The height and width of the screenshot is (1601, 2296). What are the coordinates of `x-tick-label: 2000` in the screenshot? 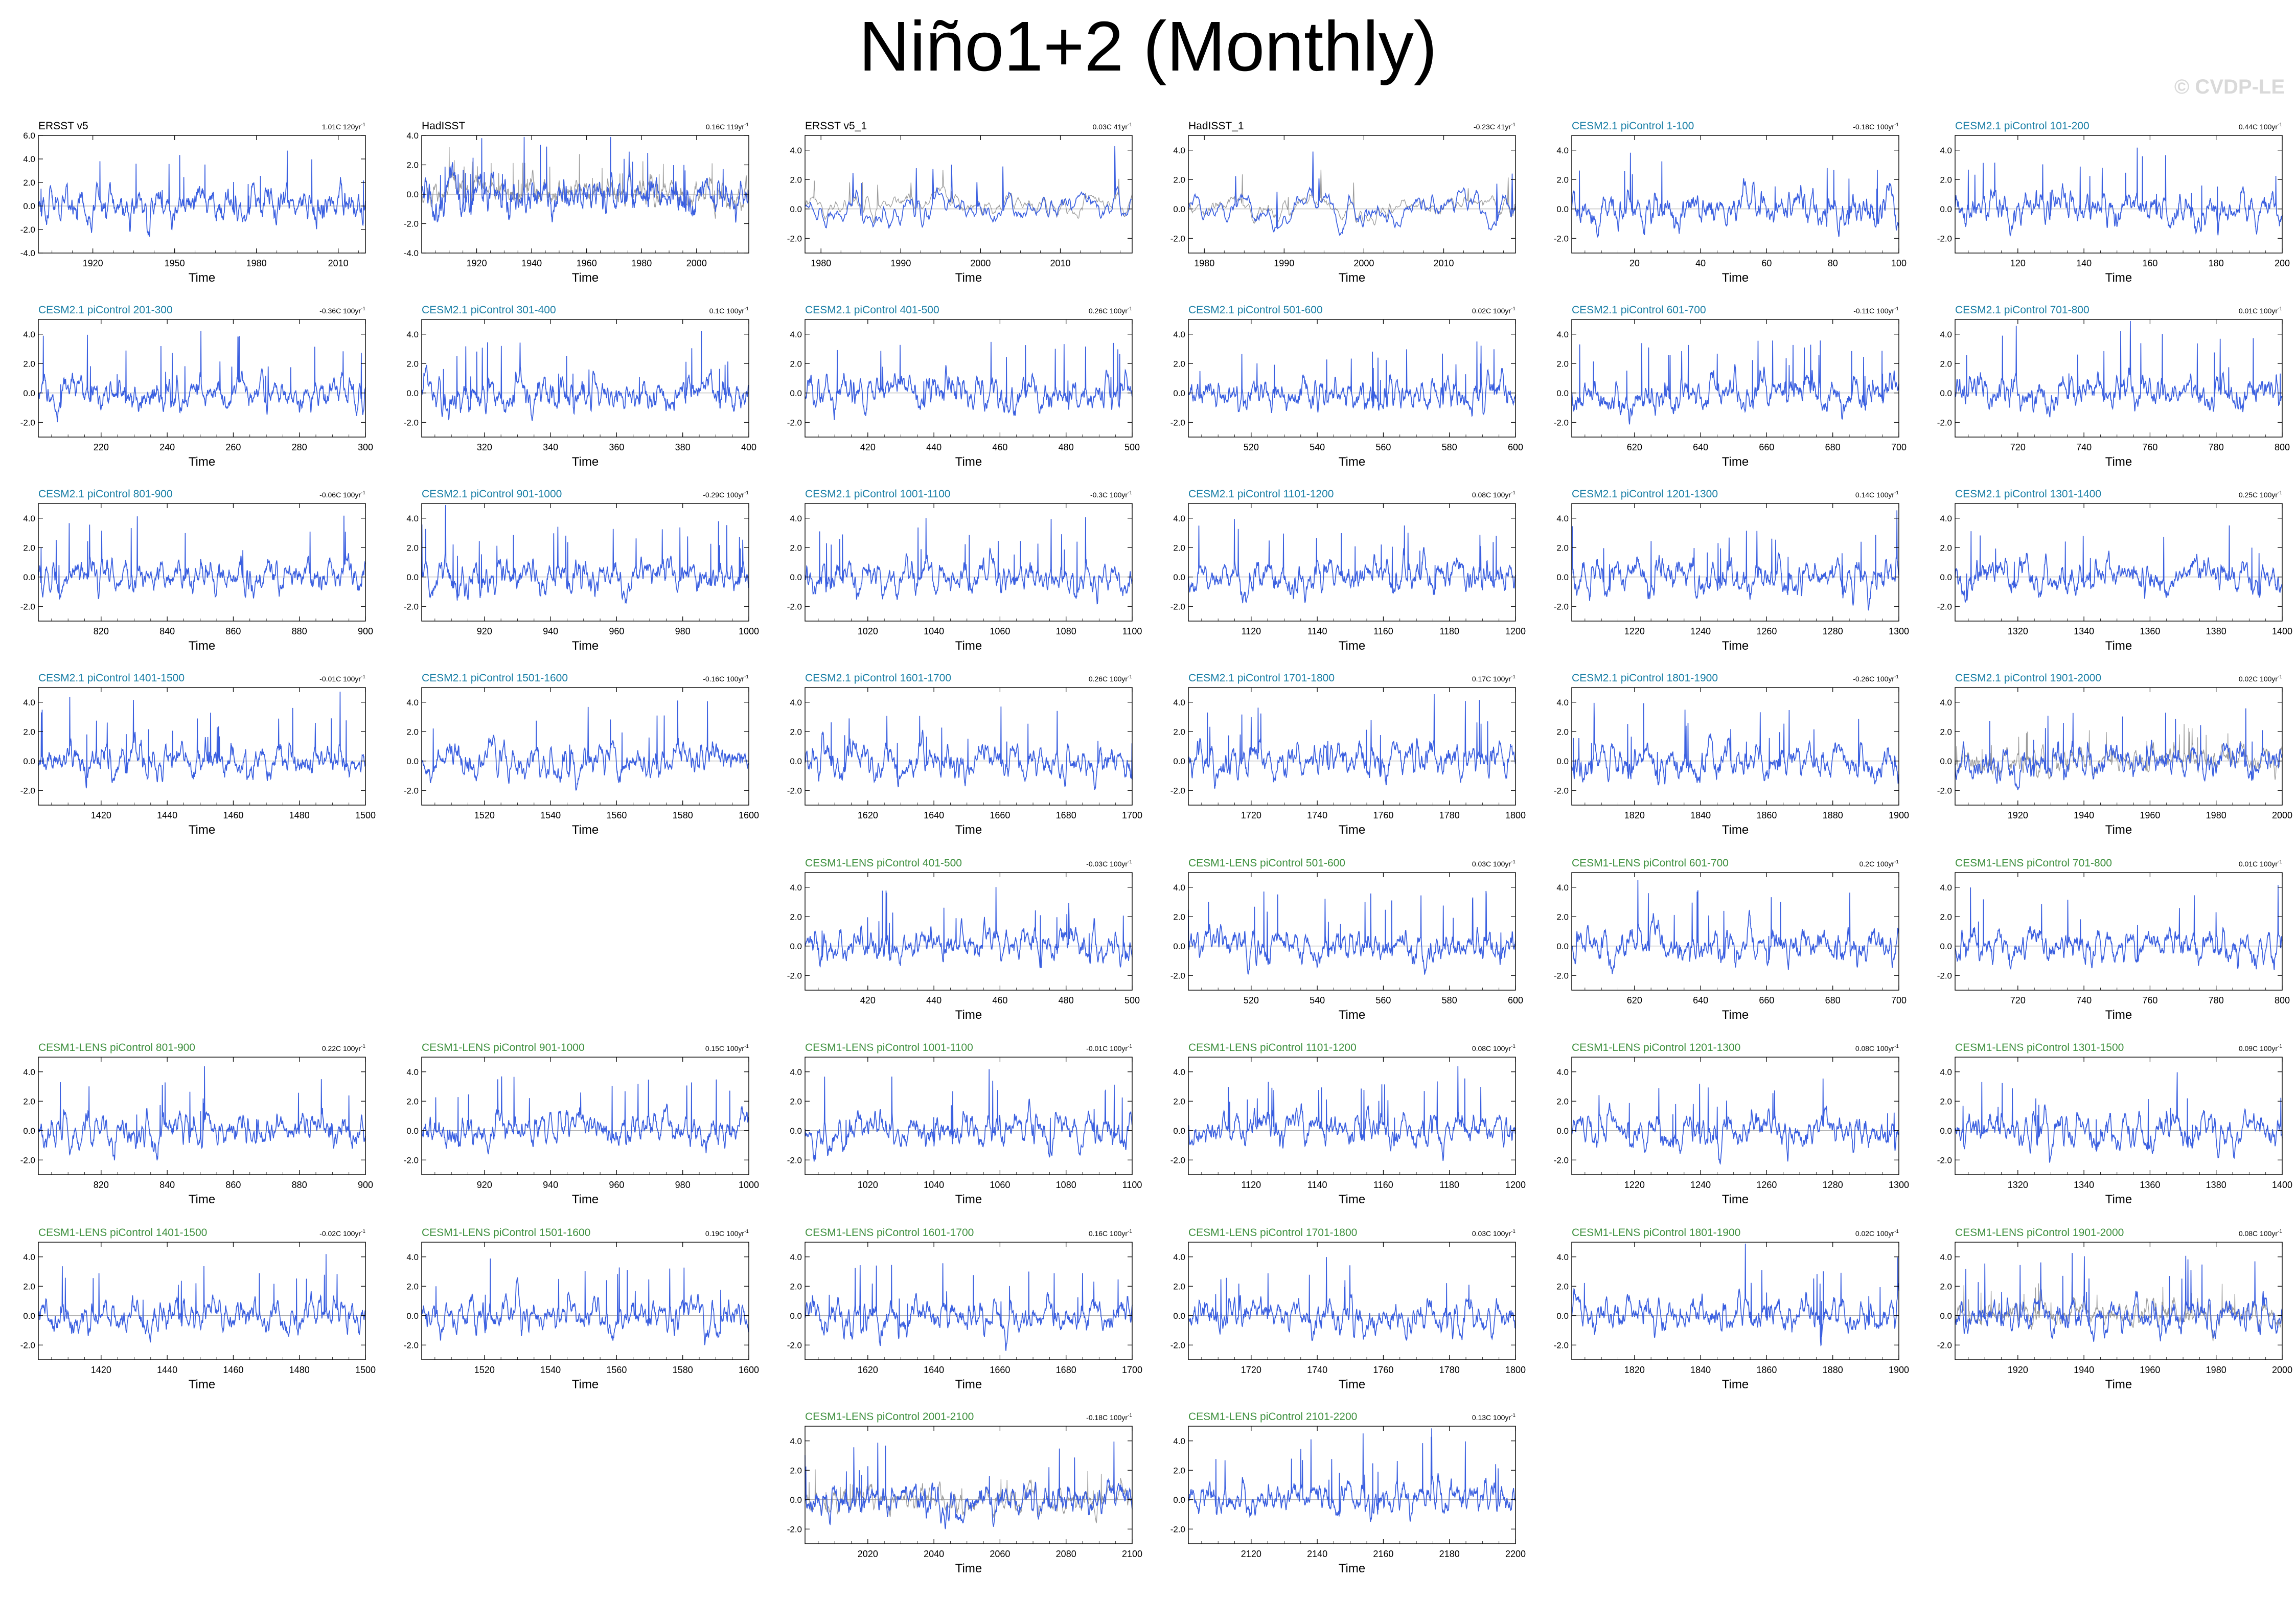 It's located at (981, 263).